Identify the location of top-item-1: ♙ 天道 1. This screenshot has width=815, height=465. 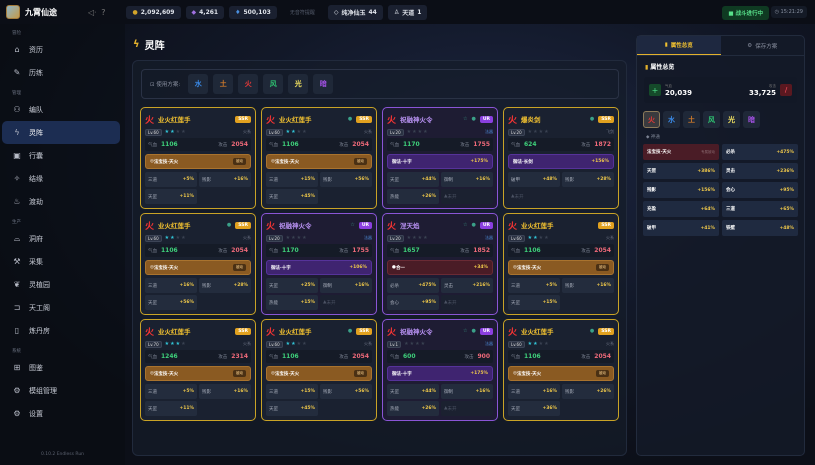
(407, 12).